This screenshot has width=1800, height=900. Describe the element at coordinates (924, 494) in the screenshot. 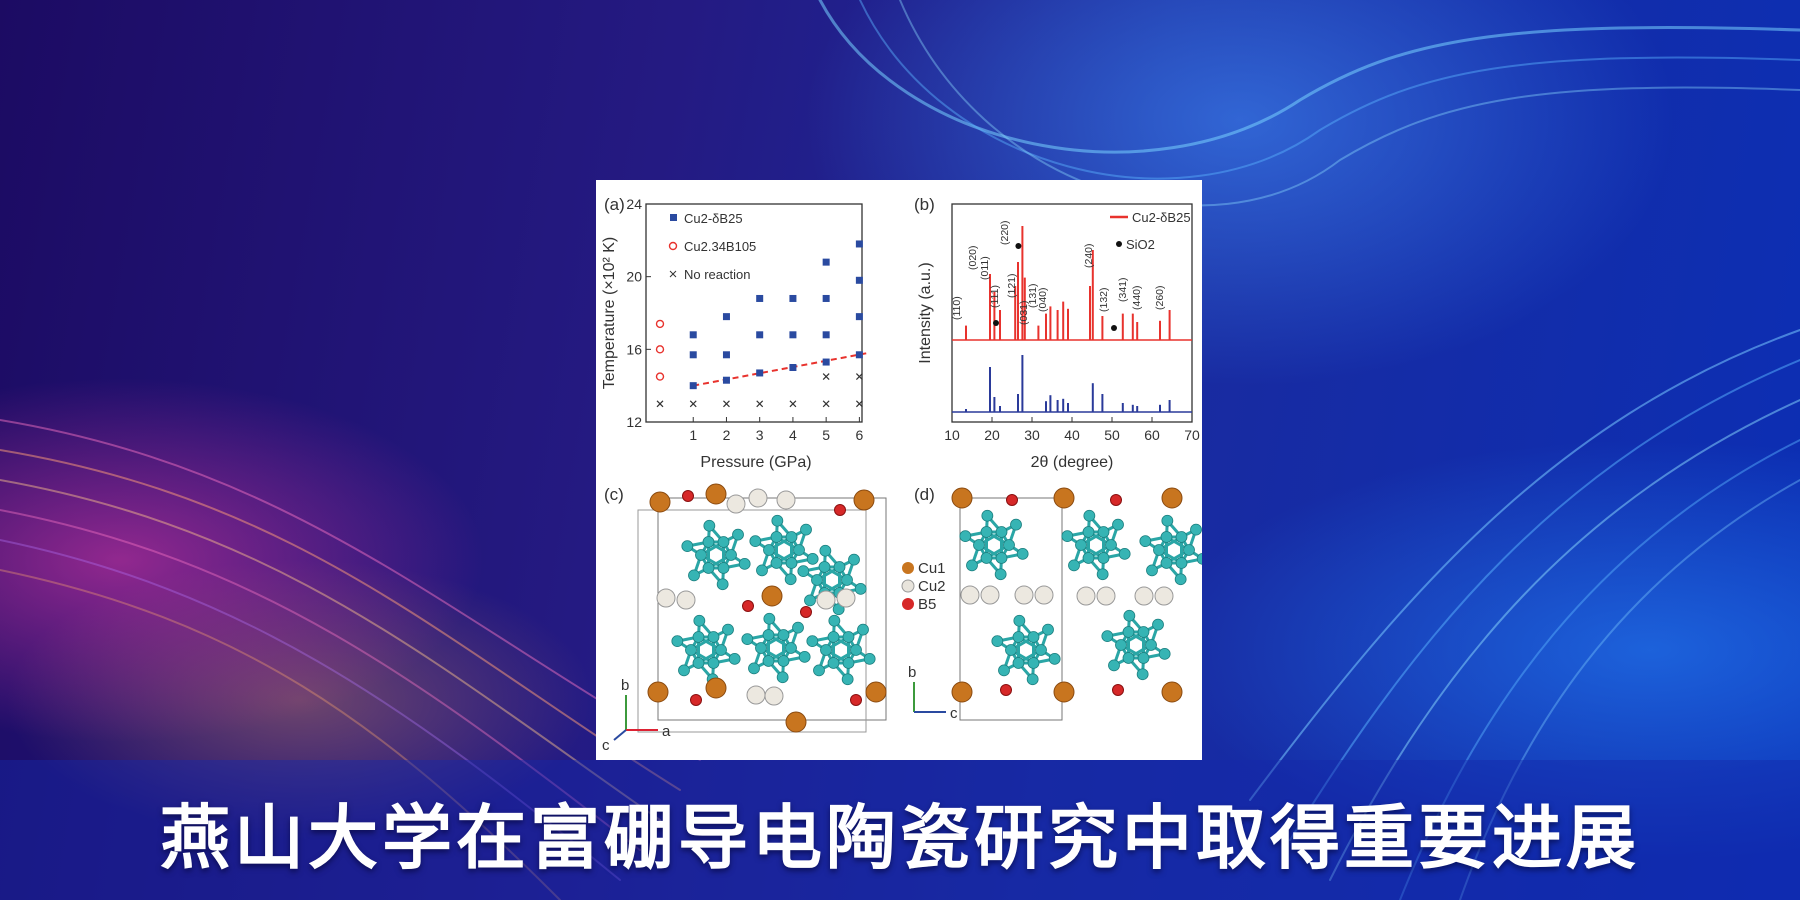

I see `panel-d-label: (d)` at that location.